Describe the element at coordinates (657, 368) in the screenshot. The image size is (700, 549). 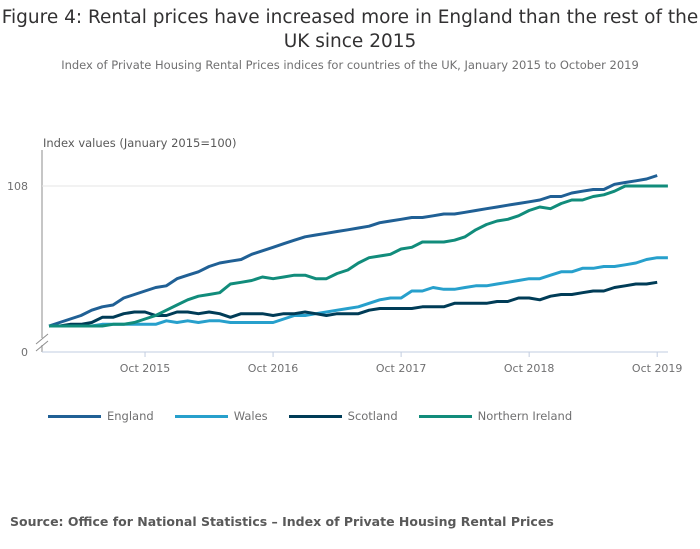
I see `x-tick-label: Oct 2019` at that location.